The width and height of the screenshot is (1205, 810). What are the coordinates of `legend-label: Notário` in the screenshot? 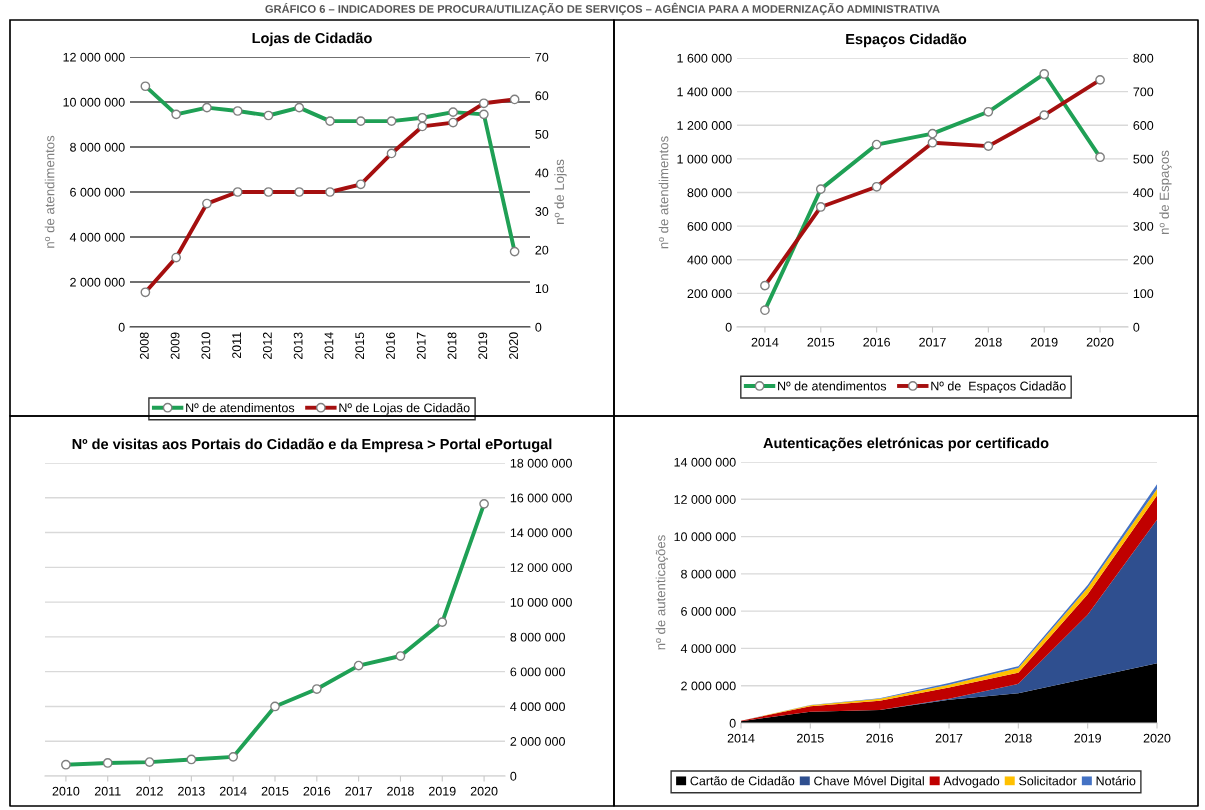 It's located at (1116, 781).